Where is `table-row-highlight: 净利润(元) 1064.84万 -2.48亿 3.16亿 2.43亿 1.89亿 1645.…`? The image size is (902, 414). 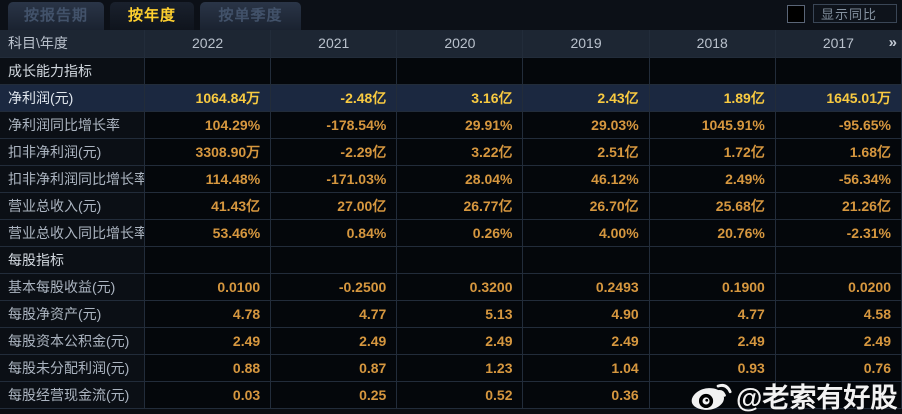 table-row-highlight: 净利润(元) 1064.84万 -2.48亿 3.16亿 2.43亿 1.89亿 1645.… is located at coordinates (451, 98).